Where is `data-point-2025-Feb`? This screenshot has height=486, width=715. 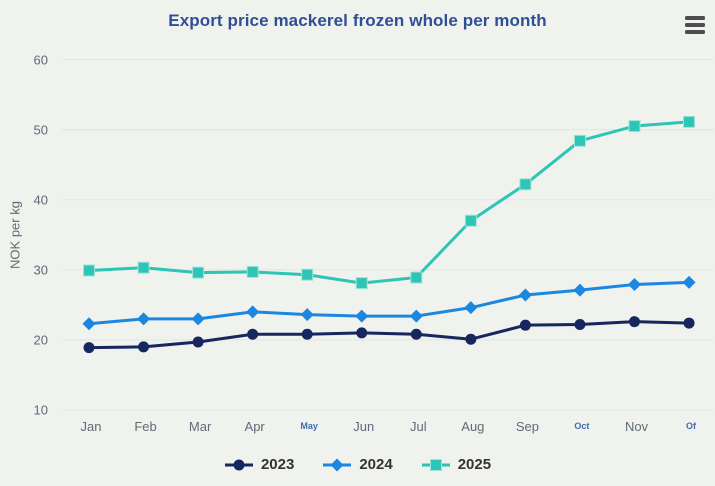 data-point-2025-Feb is located at coordinates (143, 267).